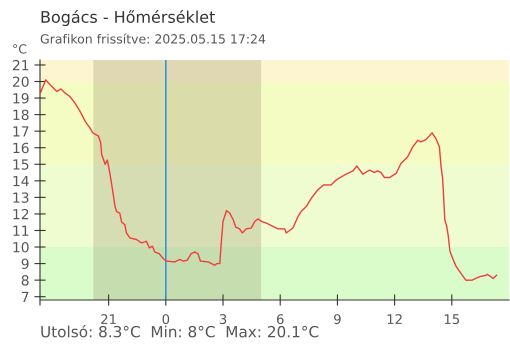 This screenshot has width=510, height=350. I want to click on x-tick-label: 0, so click(166, 319).